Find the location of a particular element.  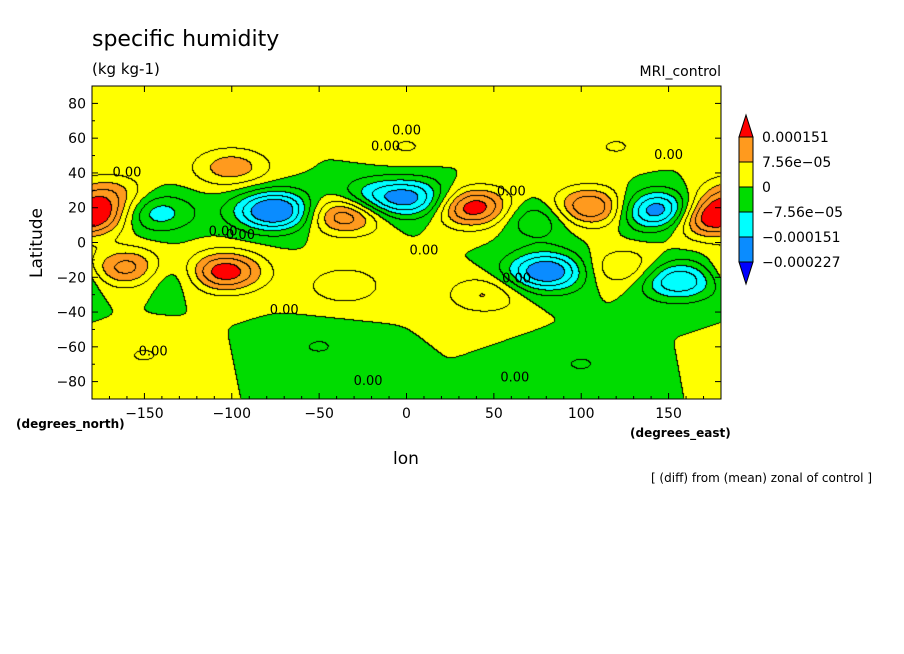

y-tick-label: 80 is located at coordinates (77, 104).